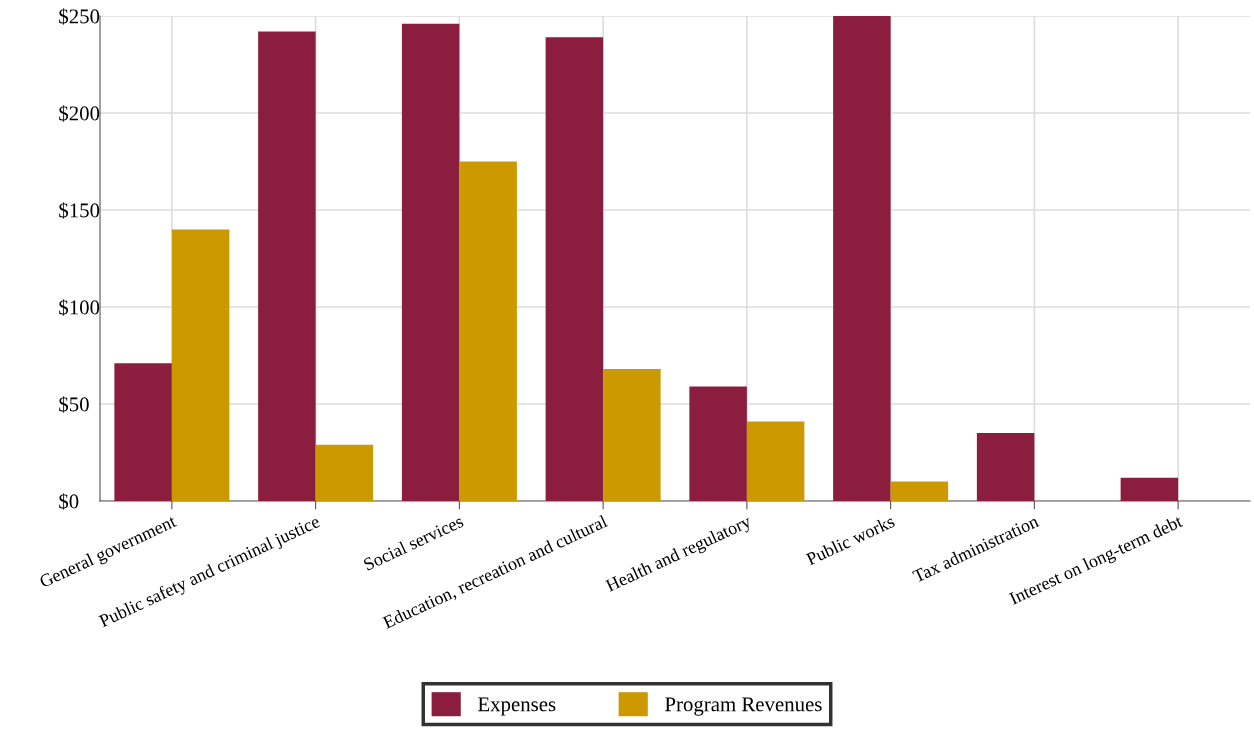 This screenshot has height=735, width=1254. What do you see at coordinates (743, 706) in the screenshot?
I see `legend-label: Program Revenues` at bounding box center [743, 706].